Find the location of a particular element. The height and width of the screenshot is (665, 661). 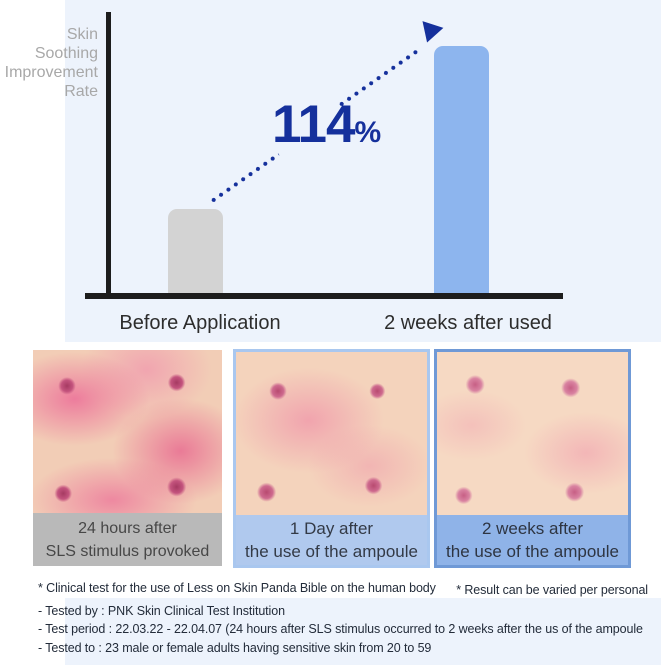

improvement-number: 114 is located at coordinates (314, 124).